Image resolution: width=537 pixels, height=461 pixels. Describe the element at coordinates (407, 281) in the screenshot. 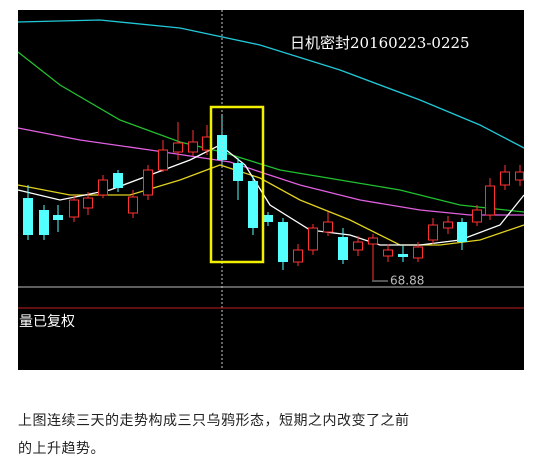

I see `low-label: 68.88` at that location.